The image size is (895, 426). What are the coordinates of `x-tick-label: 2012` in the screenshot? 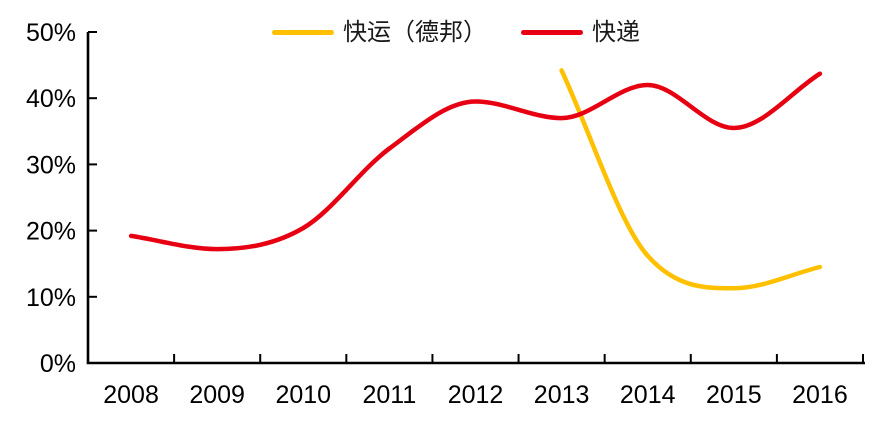 It's located at (476, 395).